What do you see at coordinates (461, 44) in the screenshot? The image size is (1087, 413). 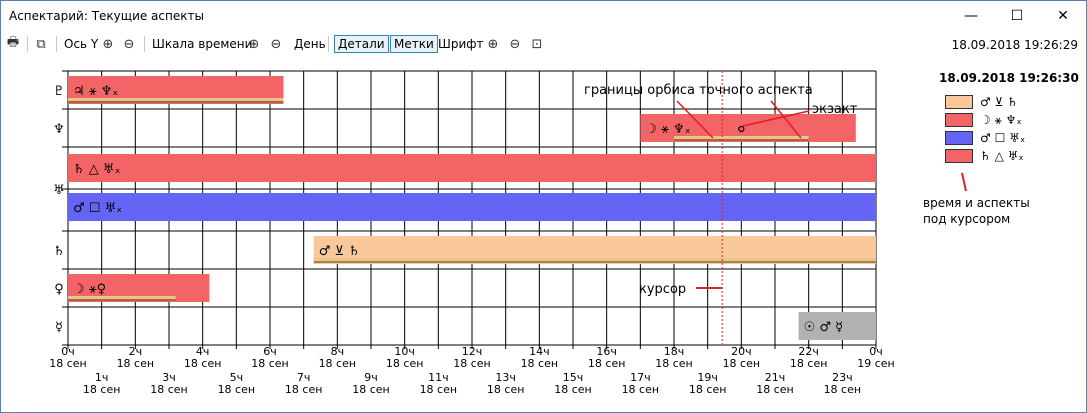 I see `font-button: Шрифт` at bounding box center [461, 44].